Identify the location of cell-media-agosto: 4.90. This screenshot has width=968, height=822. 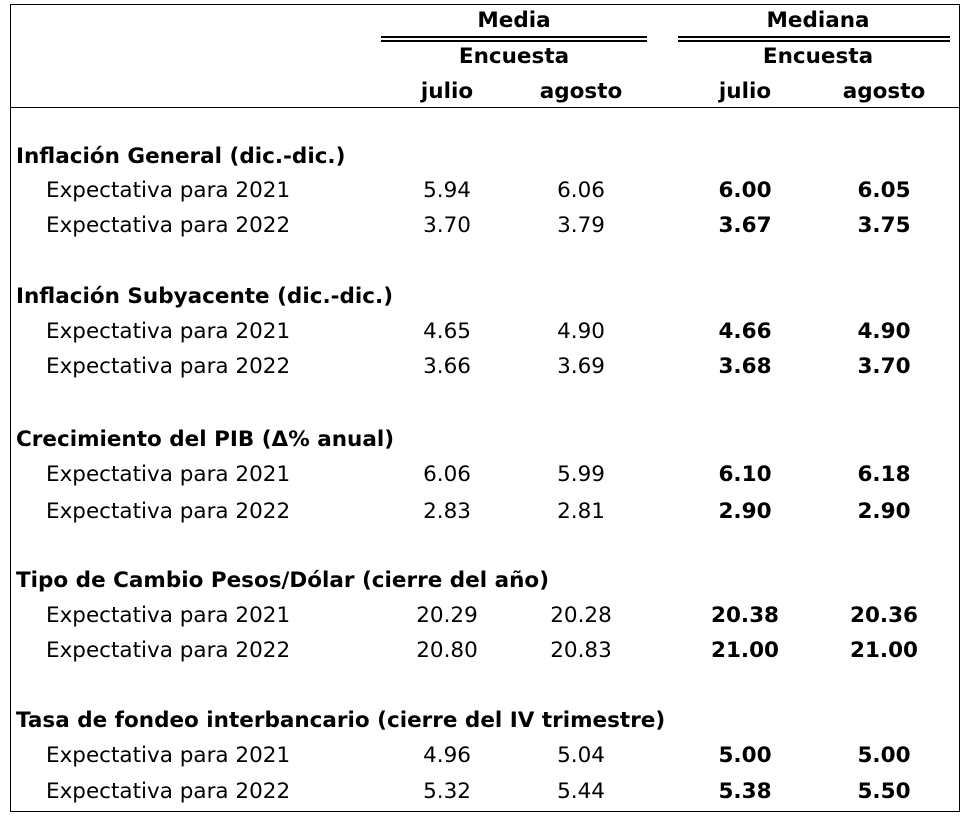
(581, 331).